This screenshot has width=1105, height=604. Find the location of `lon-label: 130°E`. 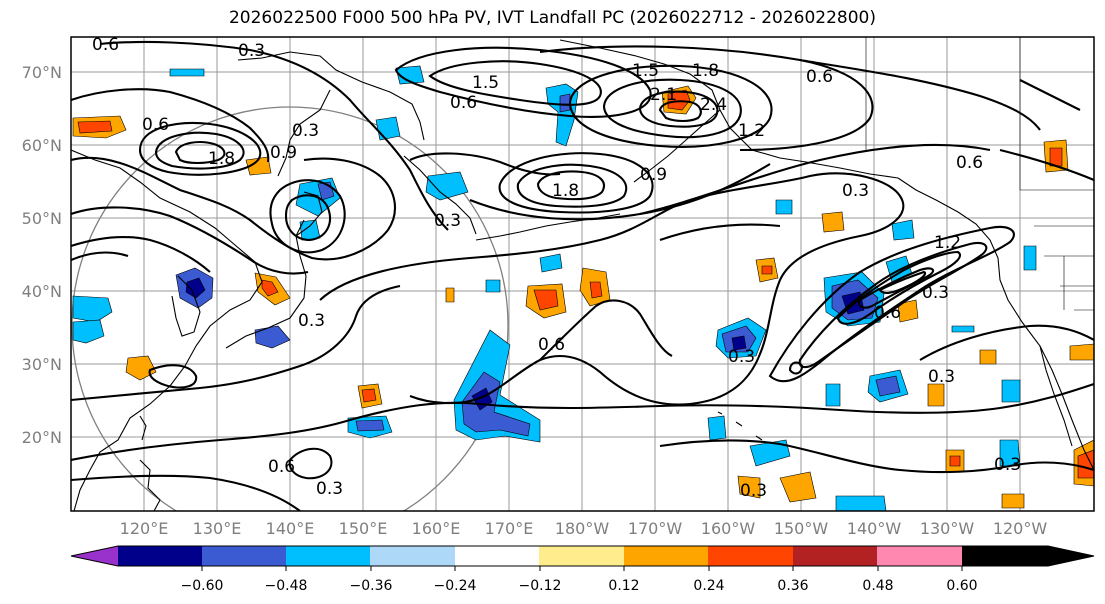

lon-label: 130°E is located at coordinates (217, 528).